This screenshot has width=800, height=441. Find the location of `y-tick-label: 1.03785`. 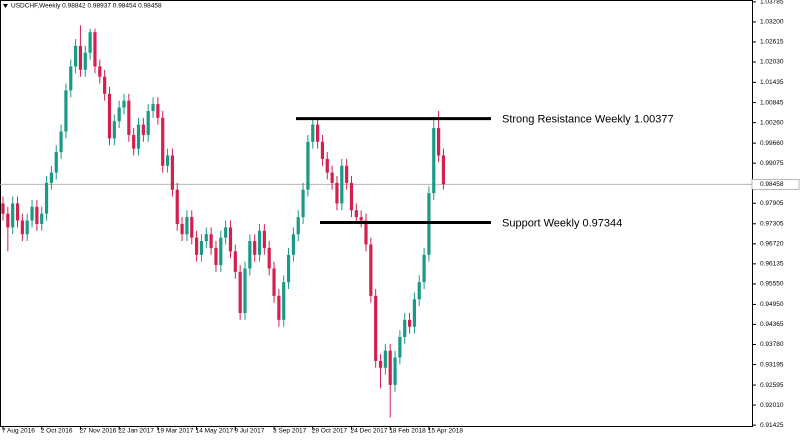

y-tick-label: 1.03785 is located at coordinates (772, 3).